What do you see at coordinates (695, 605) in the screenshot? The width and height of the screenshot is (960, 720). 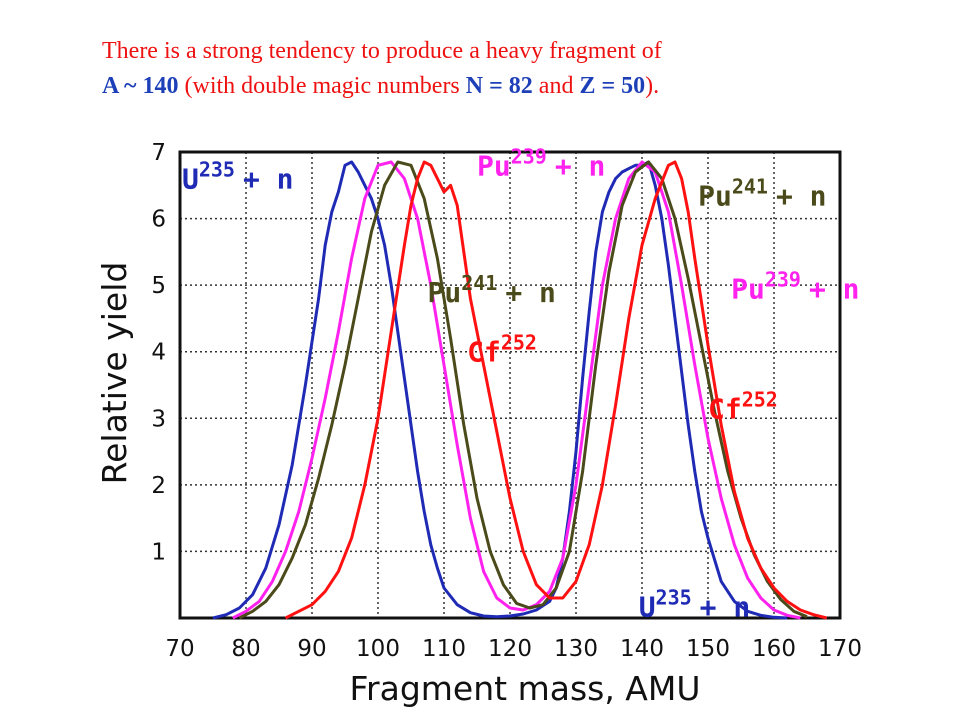 I see `curve-label-u235-n-1: U235 + n` at bounding box center [695, 605].